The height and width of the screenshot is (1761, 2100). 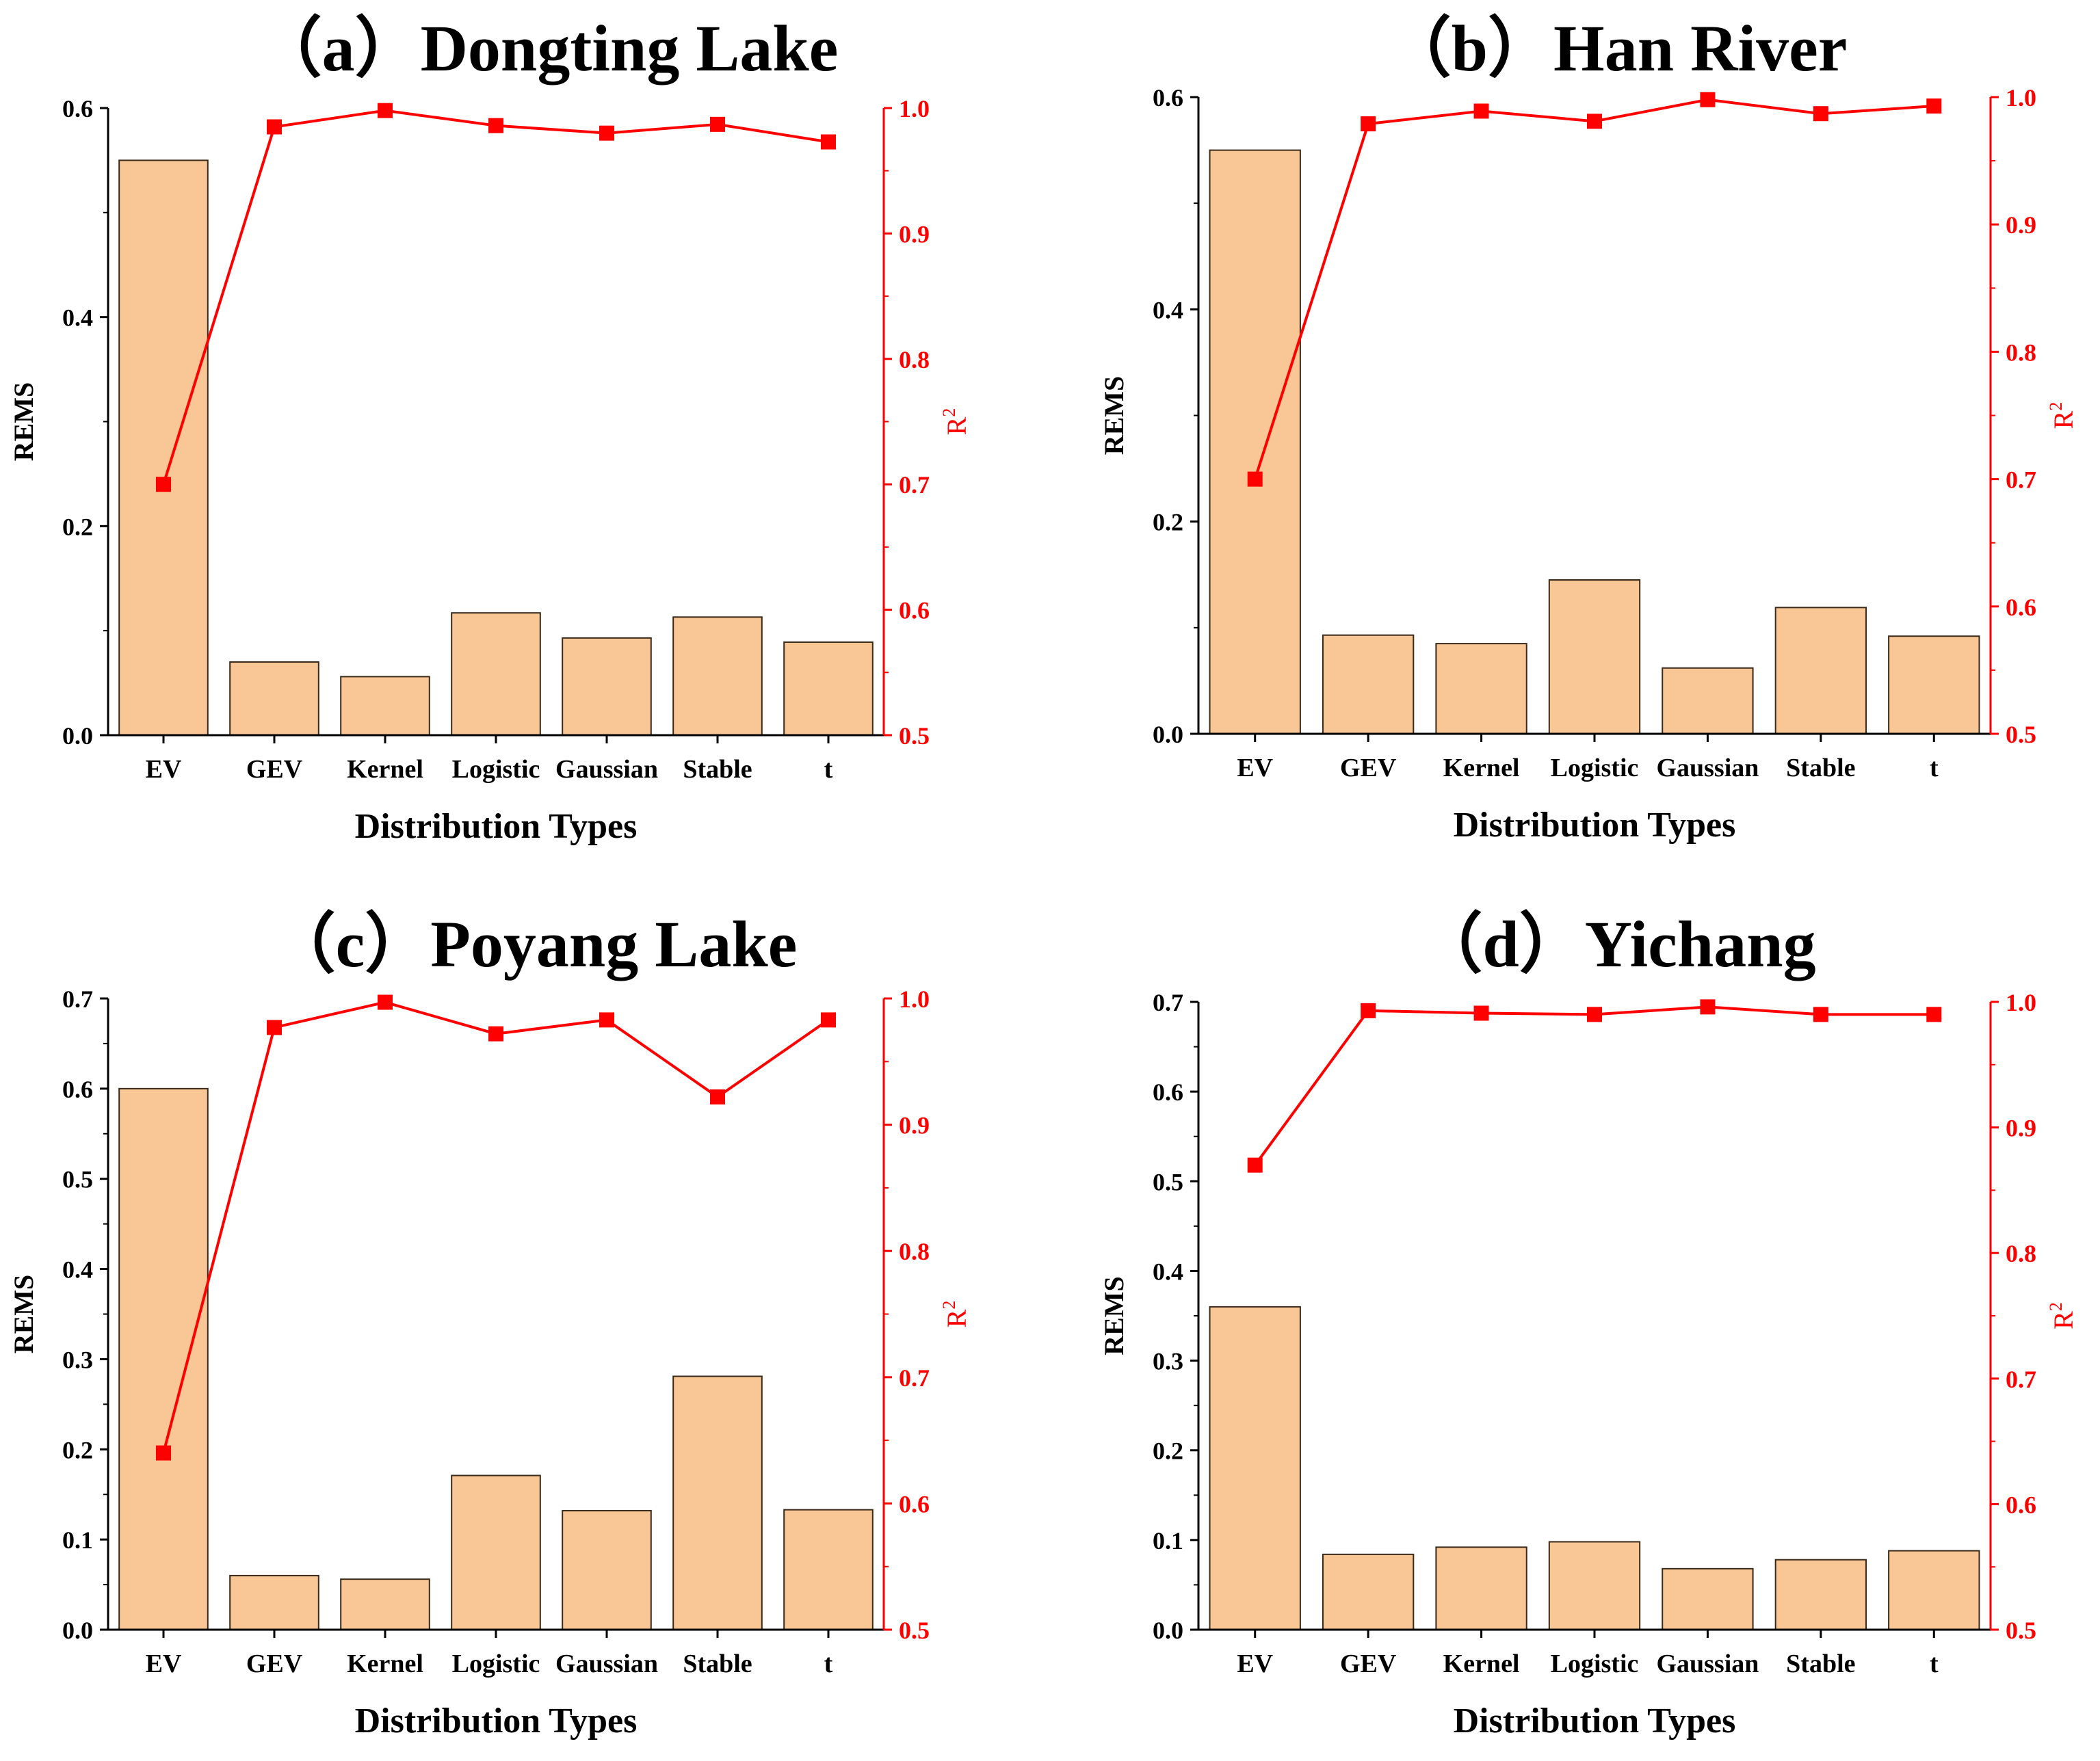 I want to click on bar-gev, so click(x=1368, y=1592).